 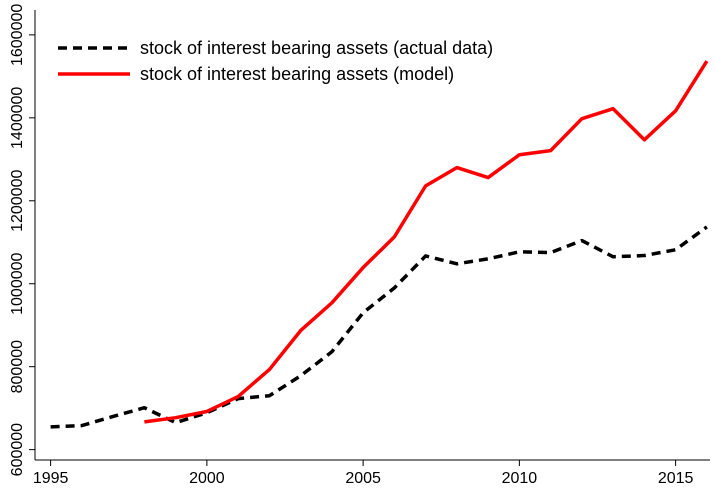 I want to click on y-tick-label: 800000, so click(x=17, y=366).